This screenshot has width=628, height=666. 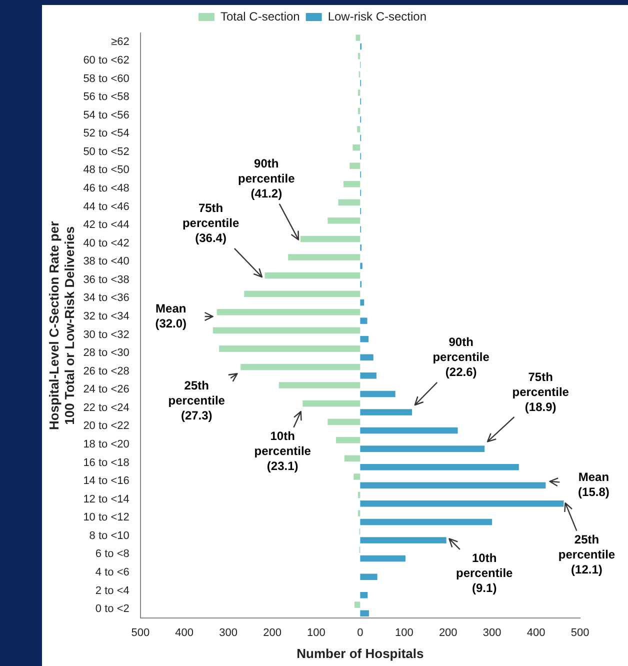 I want to click on y-tick-label: 0 to <2, so click(x=112, y=609).